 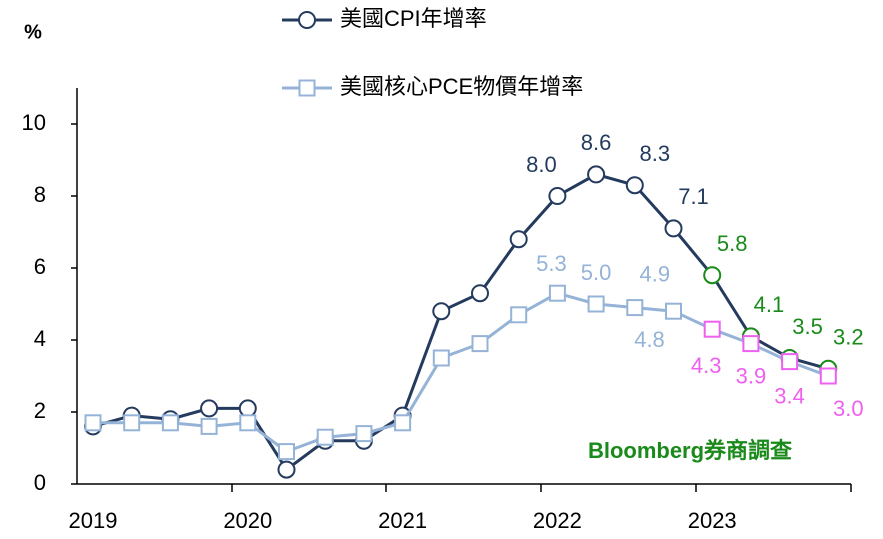 I want to click on y-tick-label: 4, so click(x=40, y=338).